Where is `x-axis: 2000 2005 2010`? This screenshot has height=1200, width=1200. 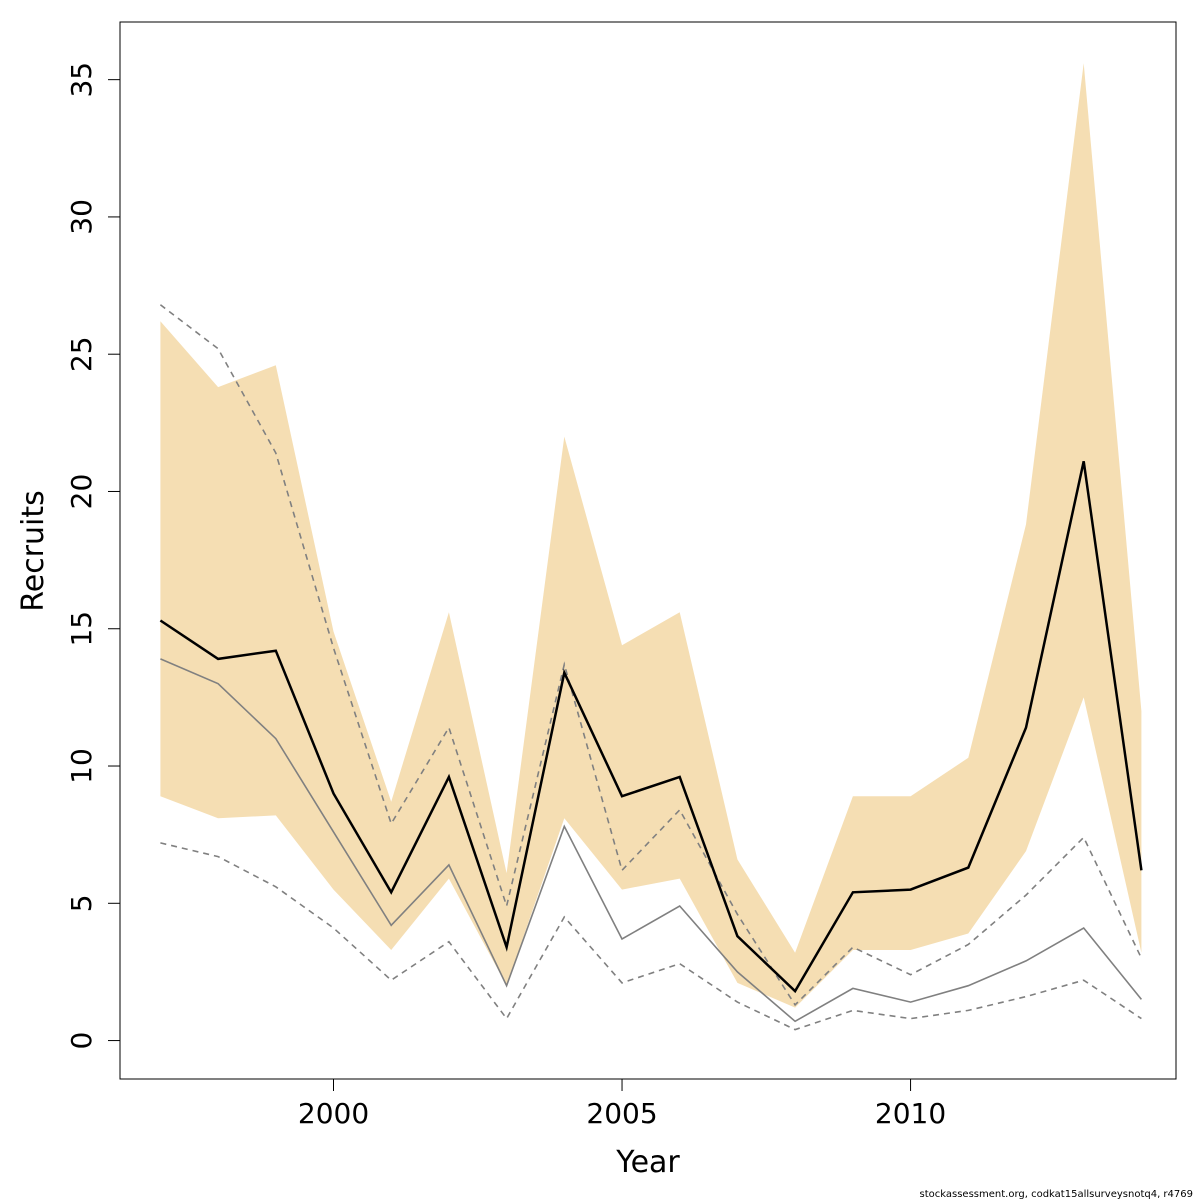
x-axis: 2000 2005 2010 is located at coordinates (622, 1104).